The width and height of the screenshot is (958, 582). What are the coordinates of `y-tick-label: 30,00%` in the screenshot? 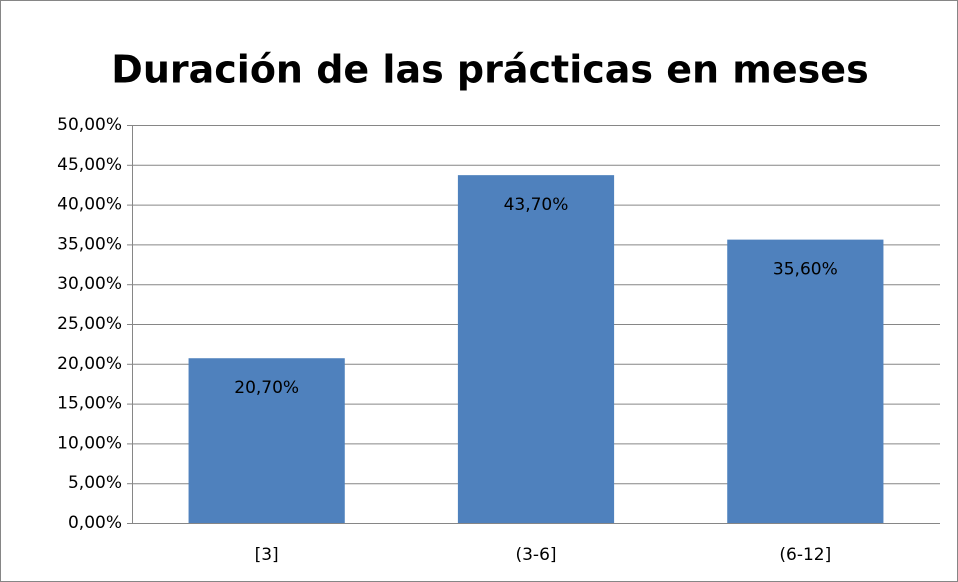 It's located at (89, 284).